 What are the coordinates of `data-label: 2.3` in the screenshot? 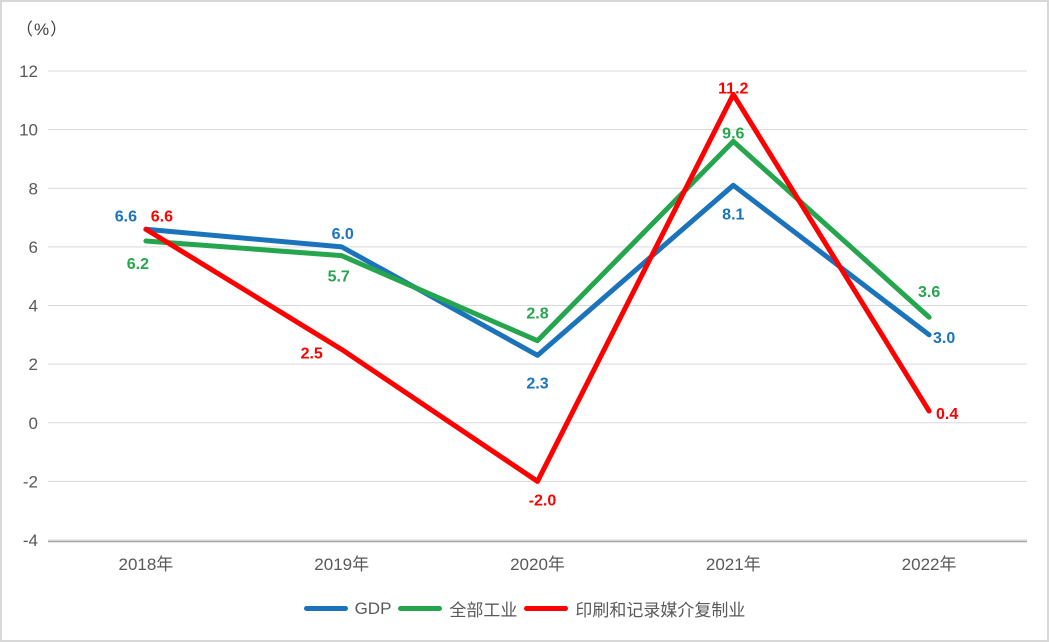 It's located at (537, 383).